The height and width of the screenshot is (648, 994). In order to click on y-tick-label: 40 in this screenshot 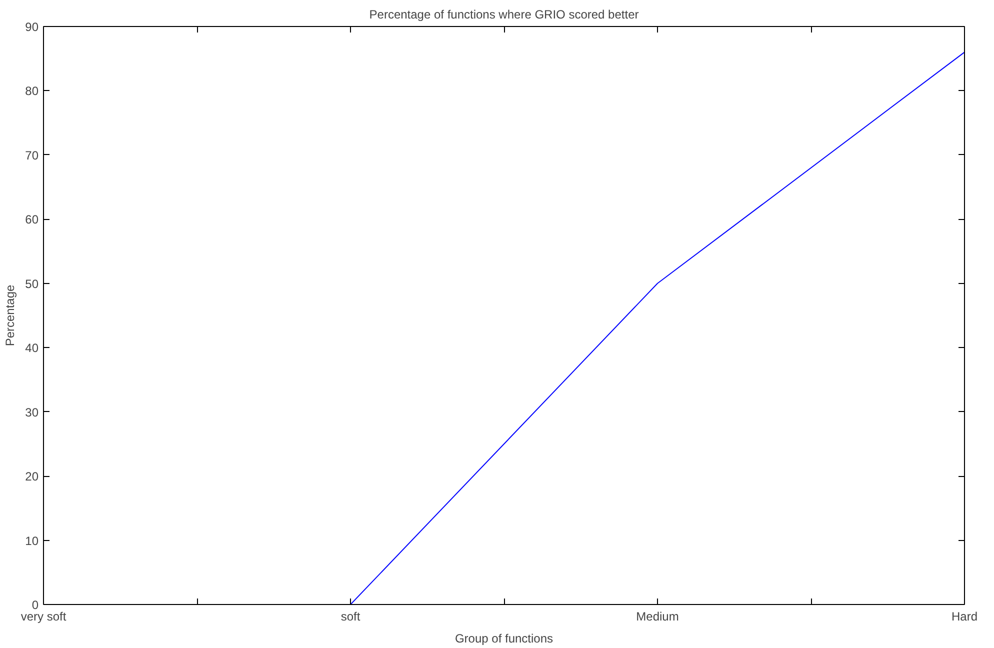, I will do `click(32, 348)`.